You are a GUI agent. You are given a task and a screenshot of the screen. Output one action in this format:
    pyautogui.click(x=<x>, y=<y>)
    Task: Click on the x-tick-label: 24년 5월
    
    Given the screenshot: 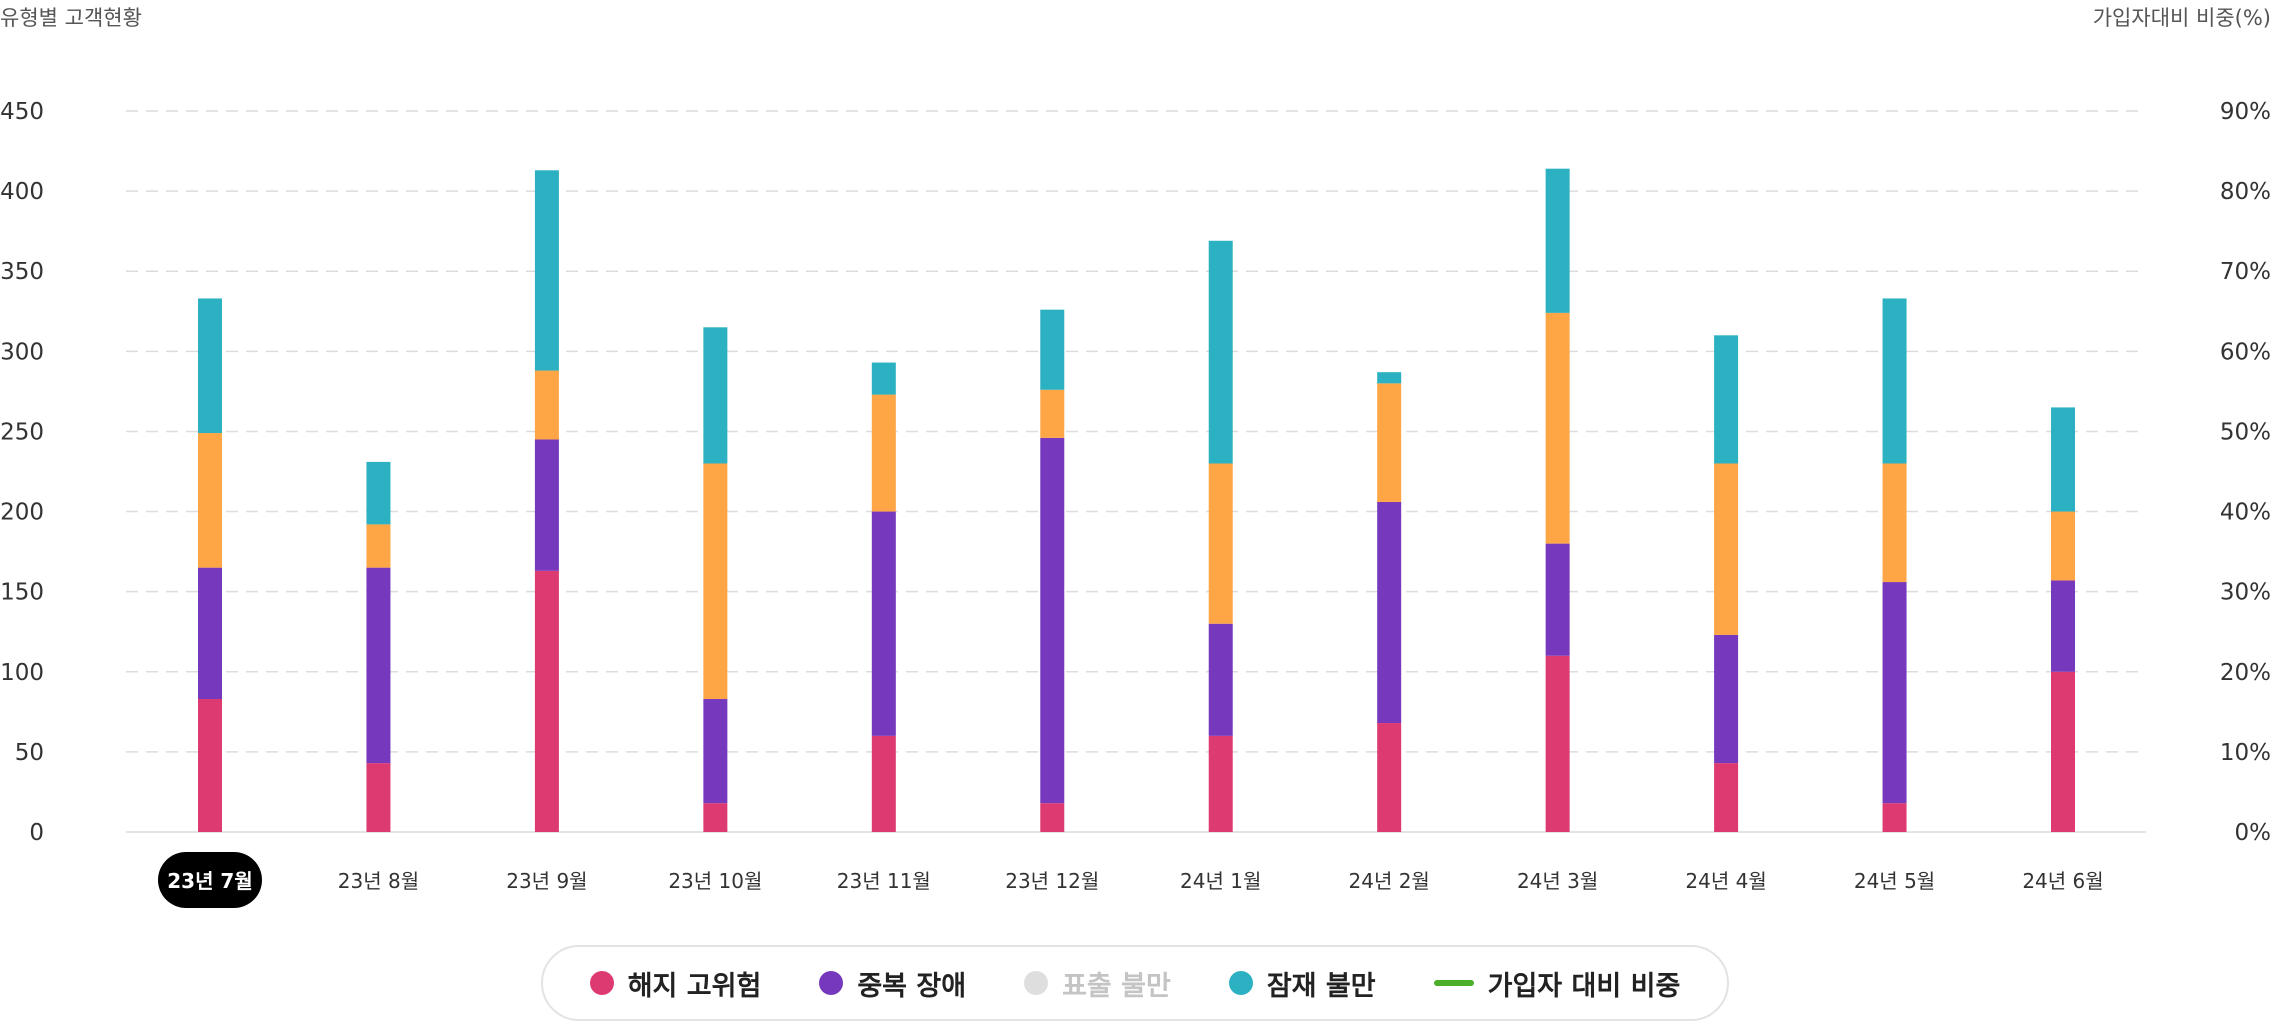 What is the action you would take?
    pyautogui.click(x=1894, y=881)
    